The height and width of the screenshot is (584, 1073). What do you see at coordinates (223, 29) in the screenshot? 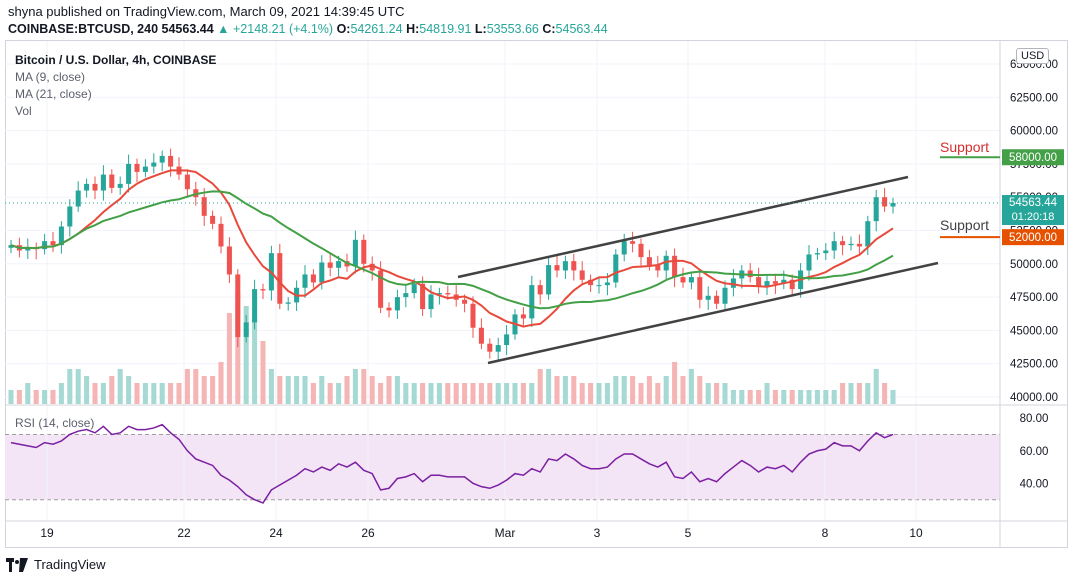
I see `up-arrow-icon: ▲` at bounding box center [223, 29].